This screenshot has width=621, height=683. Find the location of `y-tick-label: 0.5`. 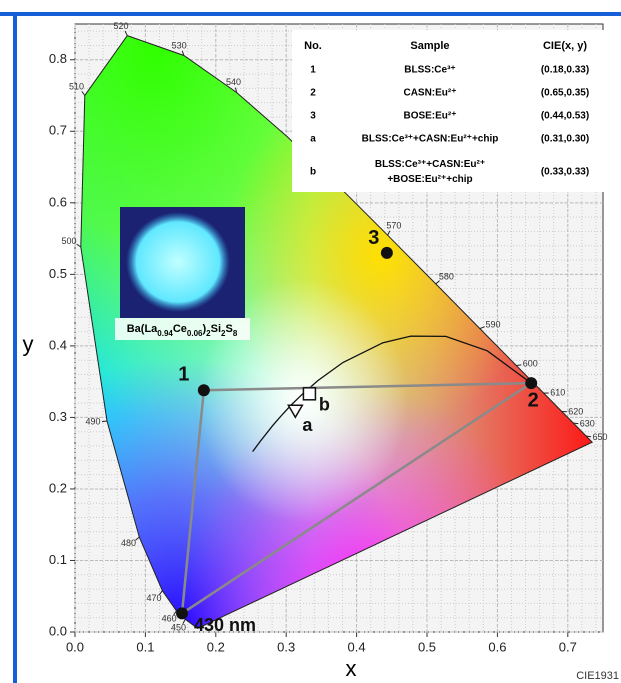

y-tick-label: 0.5 is located at coordinates (58, 273).